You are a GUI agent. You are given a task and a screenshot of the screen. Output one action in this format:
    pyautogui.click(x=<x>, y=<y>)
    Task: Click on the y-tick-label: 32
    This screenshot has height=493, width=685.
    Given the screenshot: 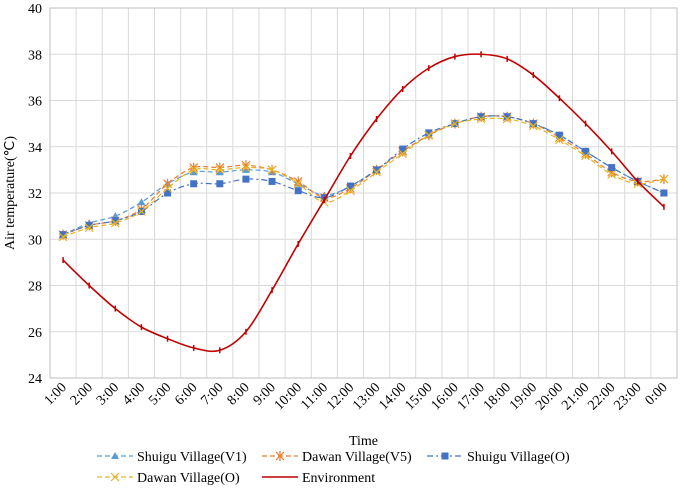 What is the action you would take?
    pyautogui.click(x=35, y=194)
    